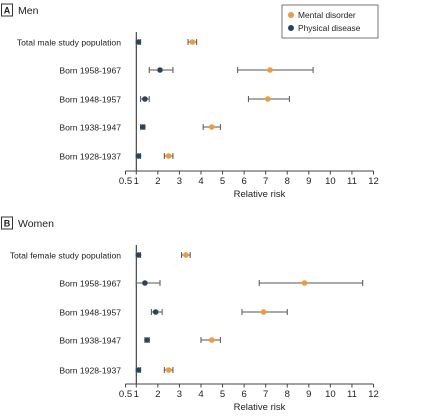 The width and height of the screenshot is (432, 419). What do you see at coordinates (291, 15) in the screenshot?
I see `legend-marker-mental` at bounding box center [291, 15].